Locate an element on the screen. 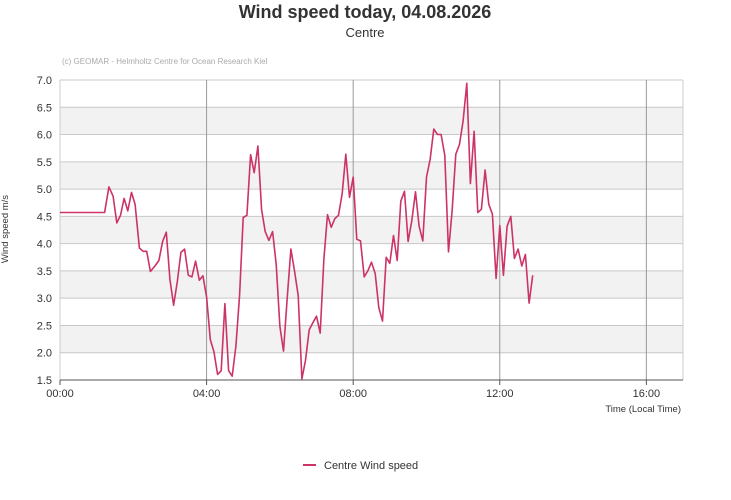  y-tick-label: 7.0 is located at coordinates (44, 81).